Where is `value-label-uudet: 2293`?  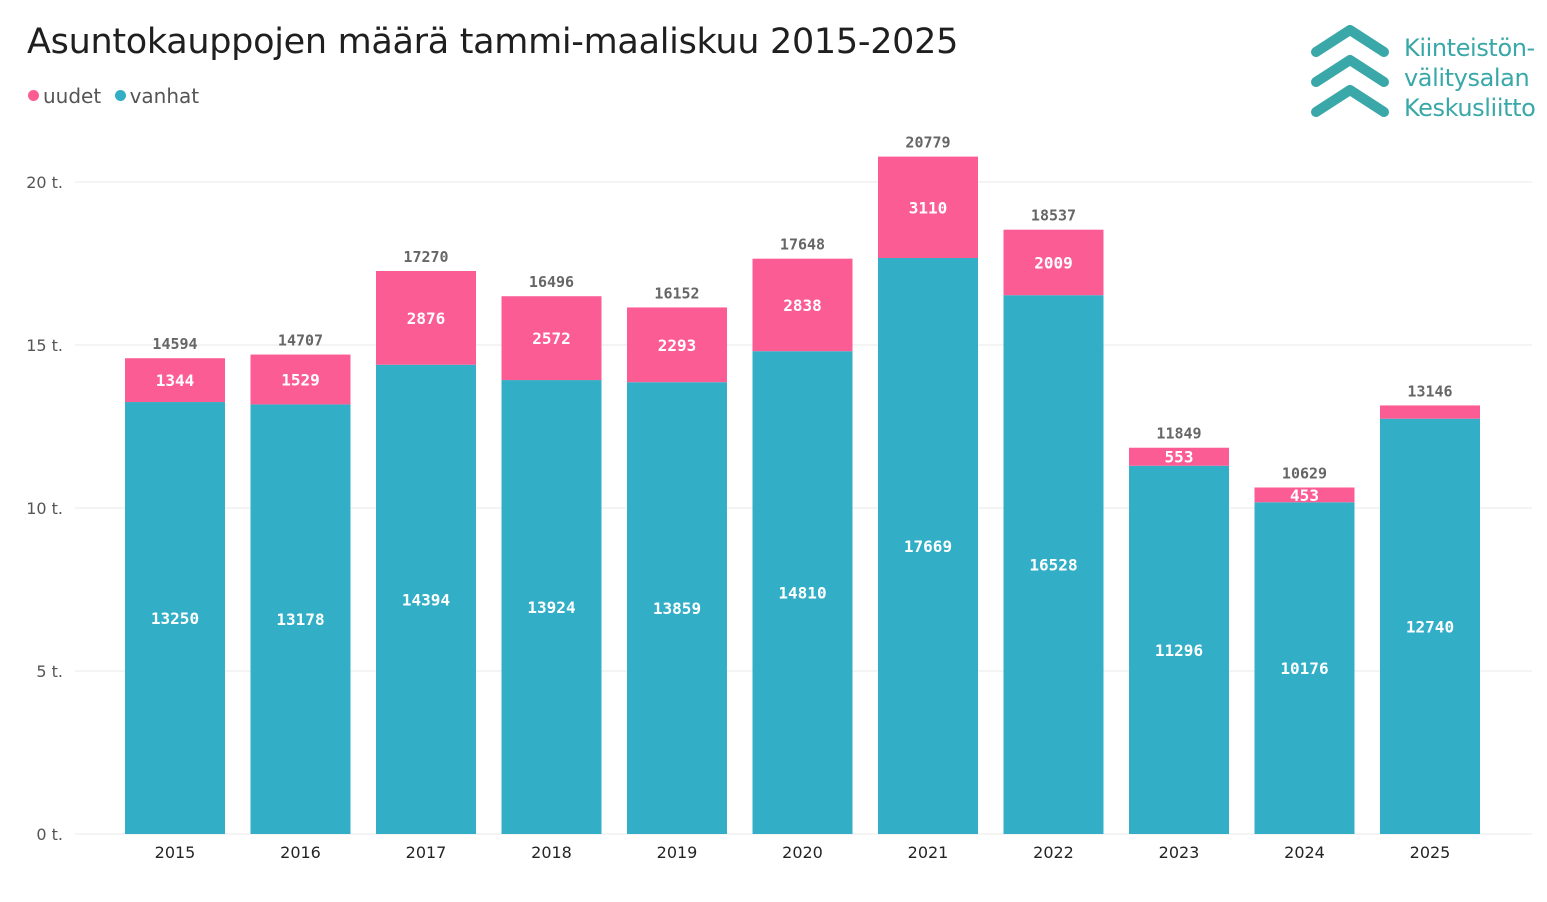 value-label-uudet: 2293 is located at coordinates (677, 345).